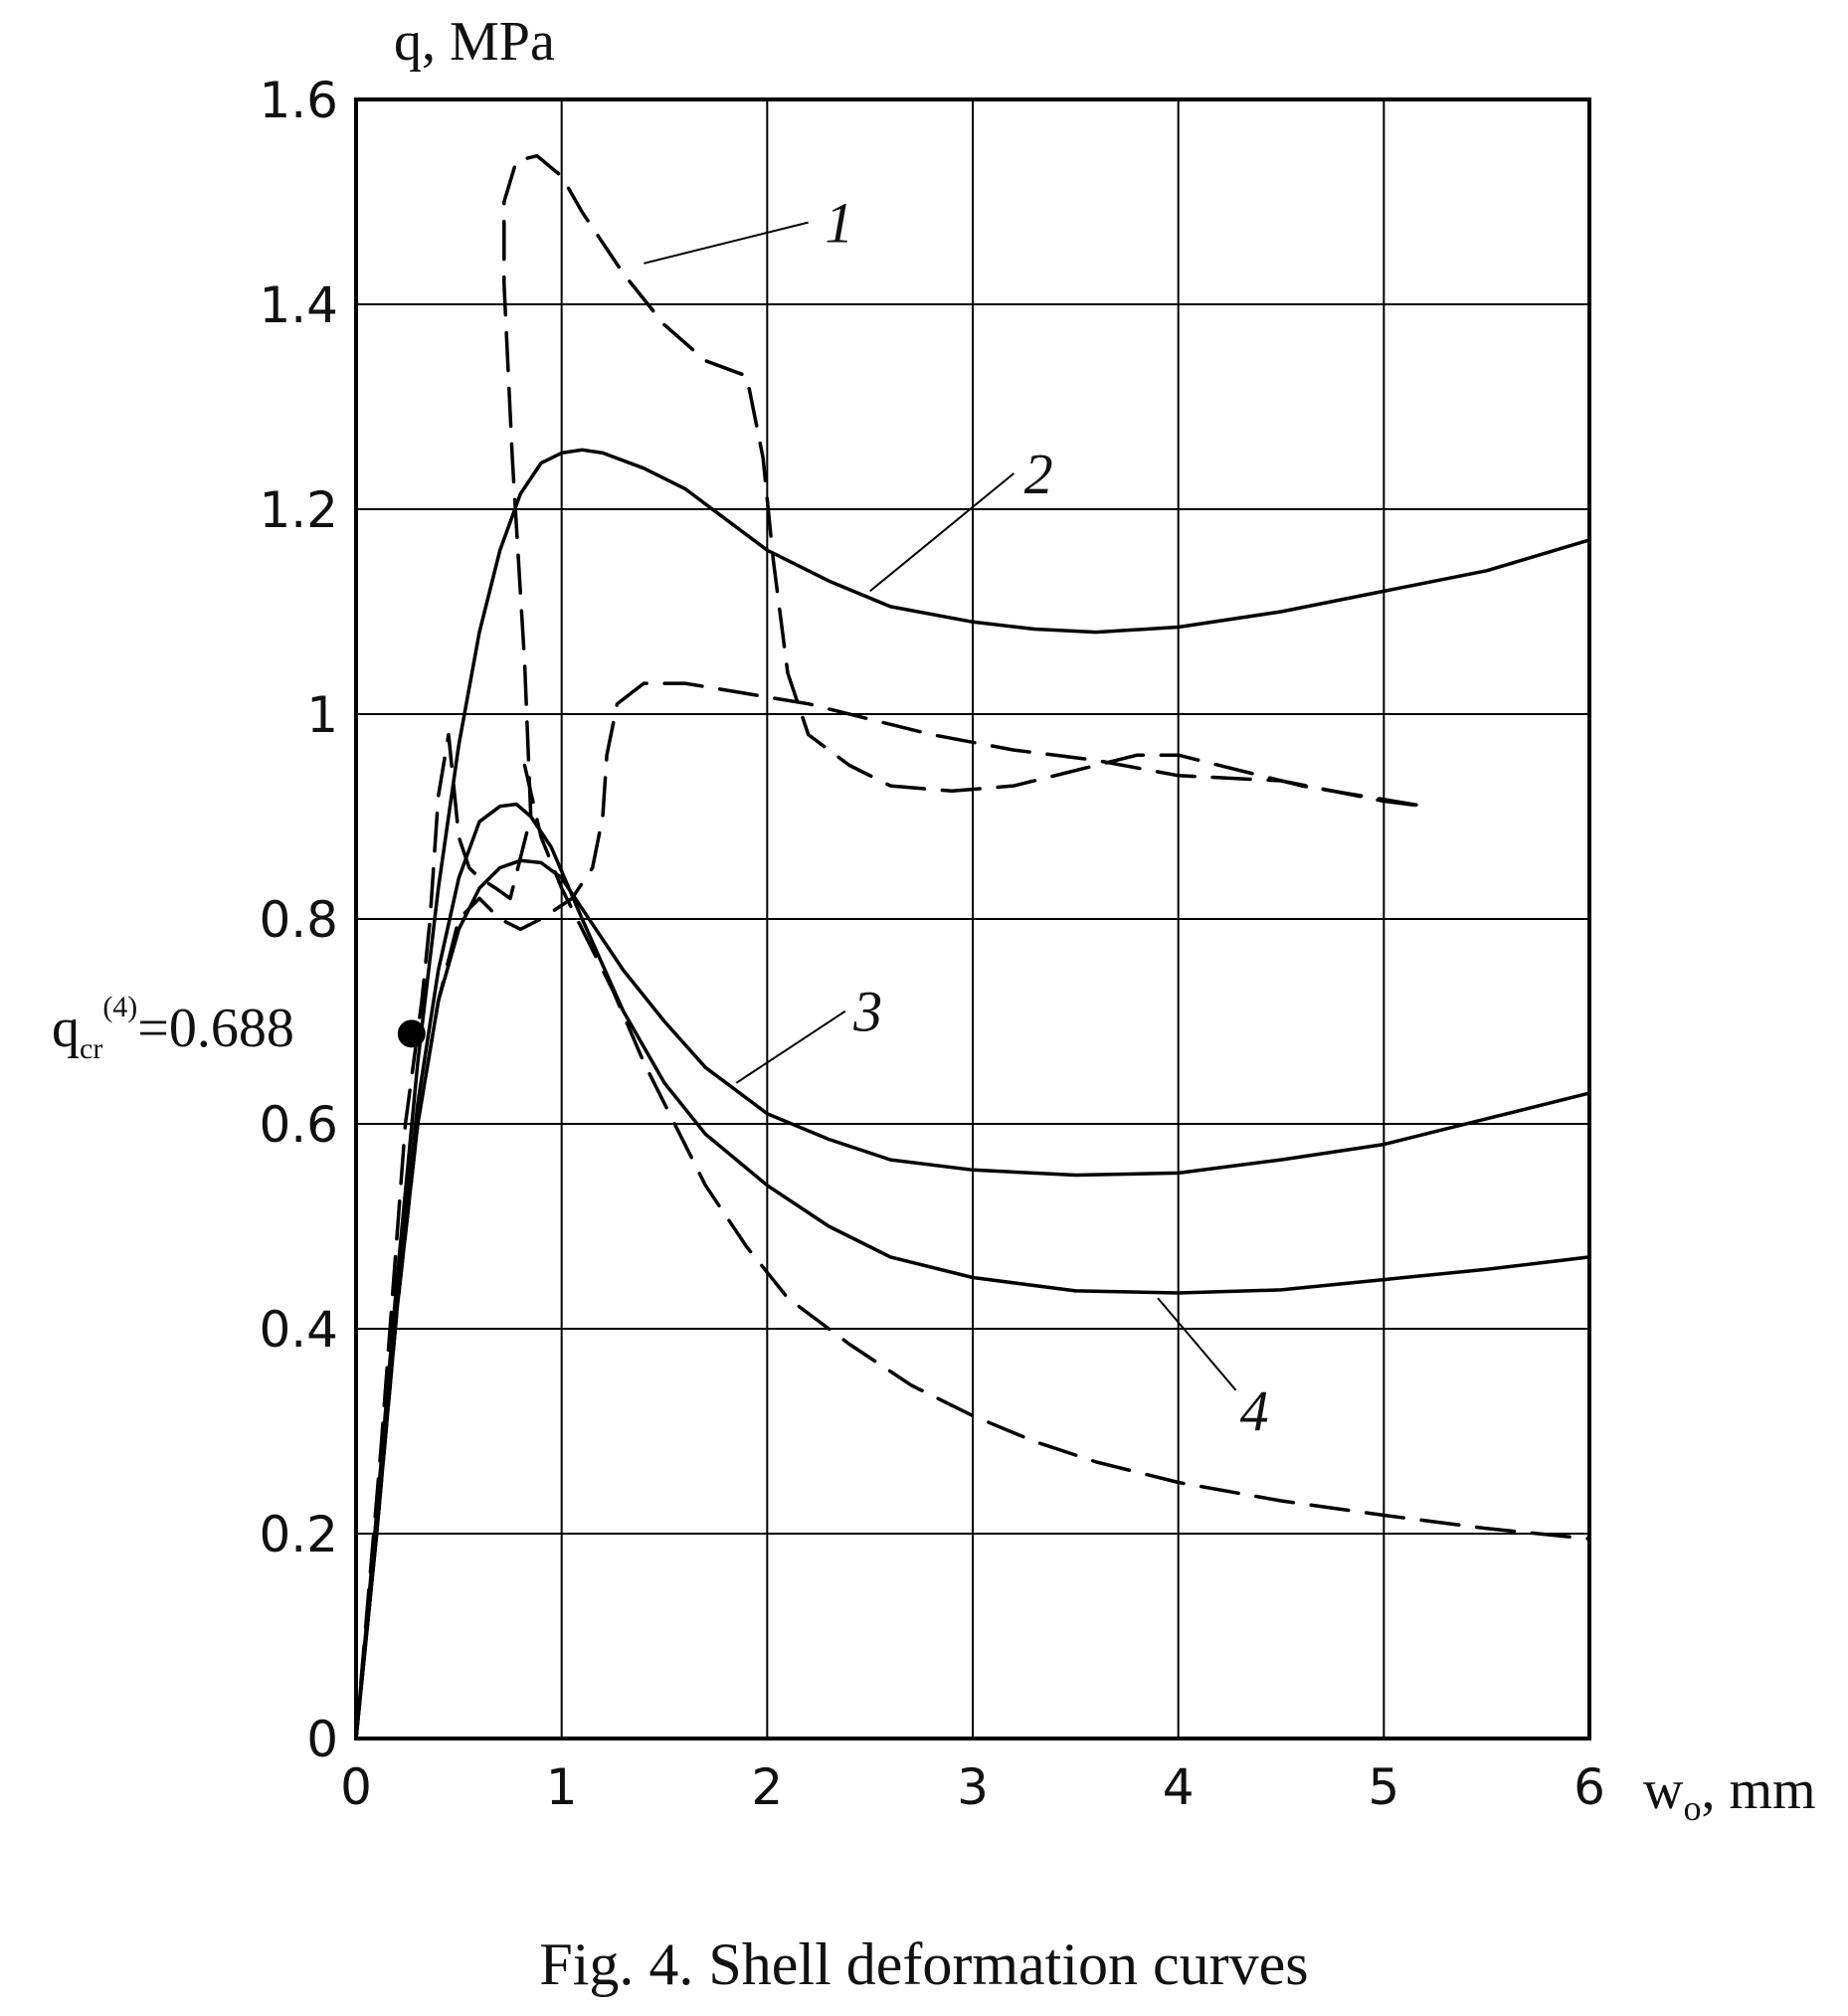 Image resolution: width=1848 pixels, height=2016 pixels. What do you see at coordinates (839, 223) in the screenshot?
I see `label-curve-1: 1` at bounding box center [839, 223].